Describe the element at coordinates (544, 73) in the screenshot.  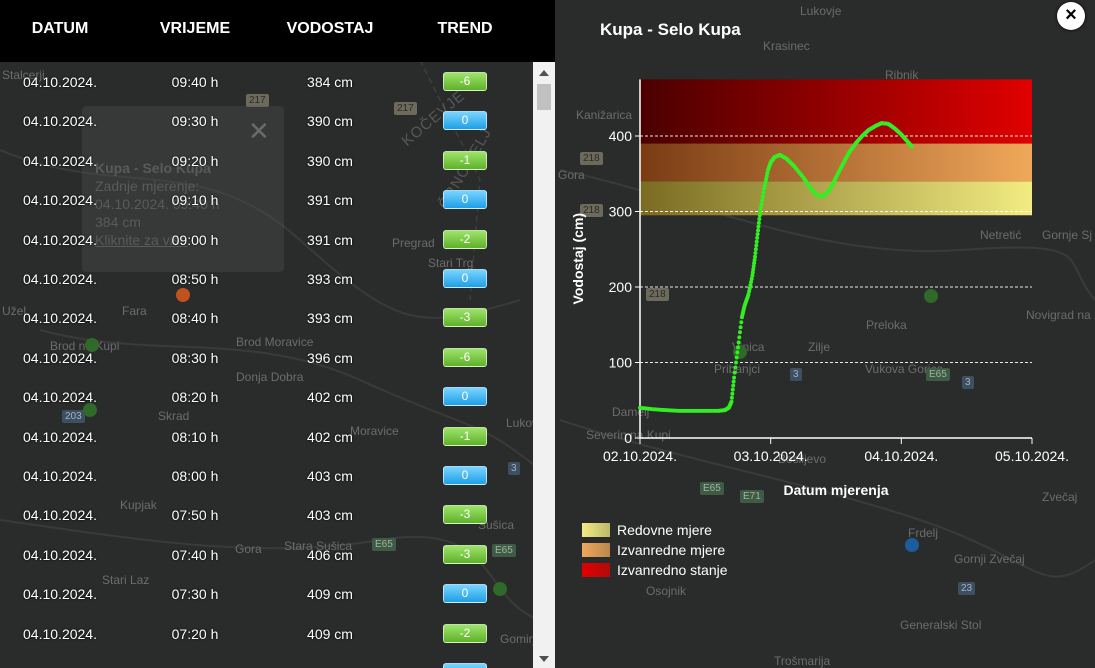
I see `scroll-up-icon` at that location.